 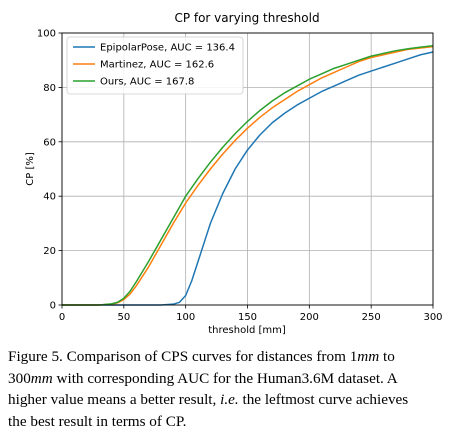 What do you see at coordinates (387, 356) in the screenshot?
I see `caption-text-1d: to` at bounding box center [387, 356].